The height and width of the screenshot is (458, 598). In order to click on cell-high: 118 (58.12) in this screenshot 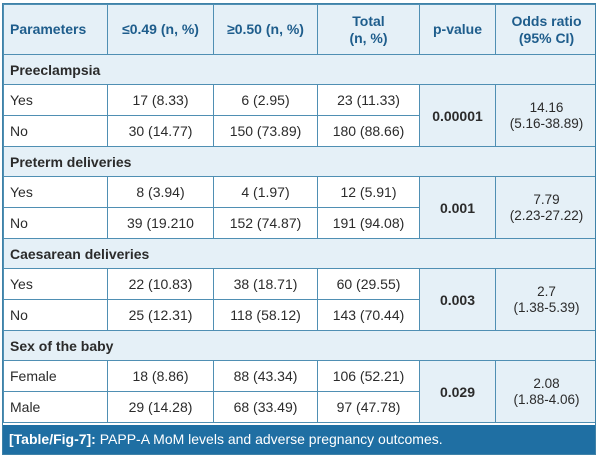, I will do `click(265, 315)`.